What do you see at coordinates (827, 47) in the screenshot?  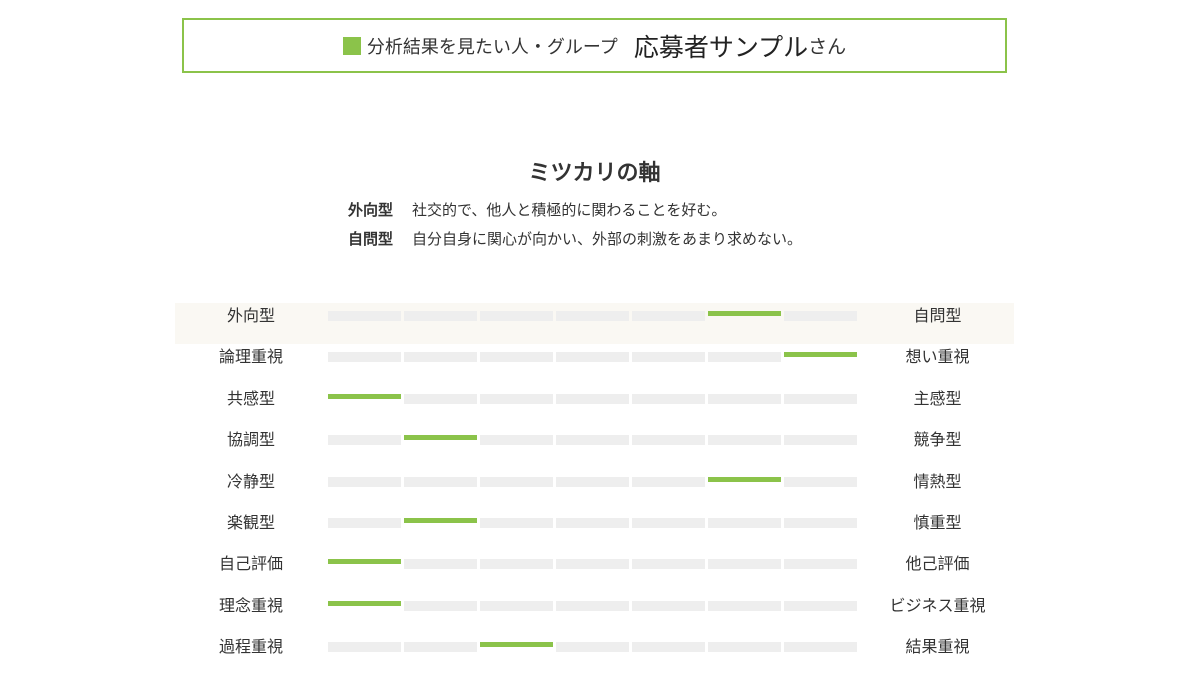 I see `name-suffix: さん` at bounding box center [827, 47].